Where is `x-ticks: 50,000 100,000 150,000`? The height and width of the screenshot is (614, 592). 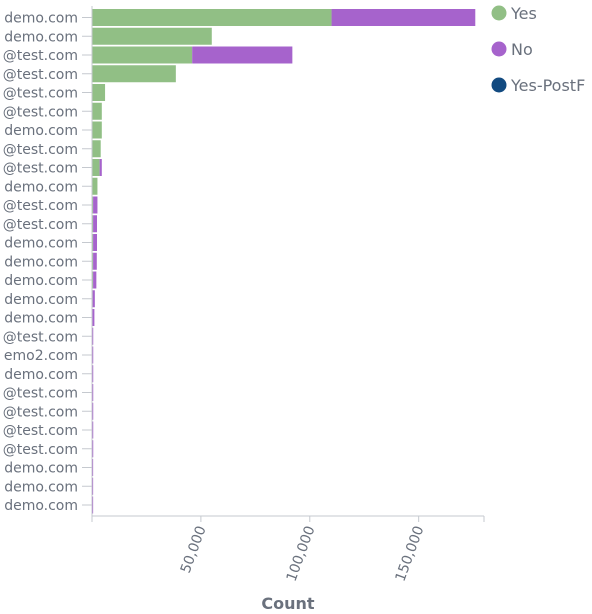
x-ticks: 50,000 100,000 150,000 is located at coordinates (288, 550).